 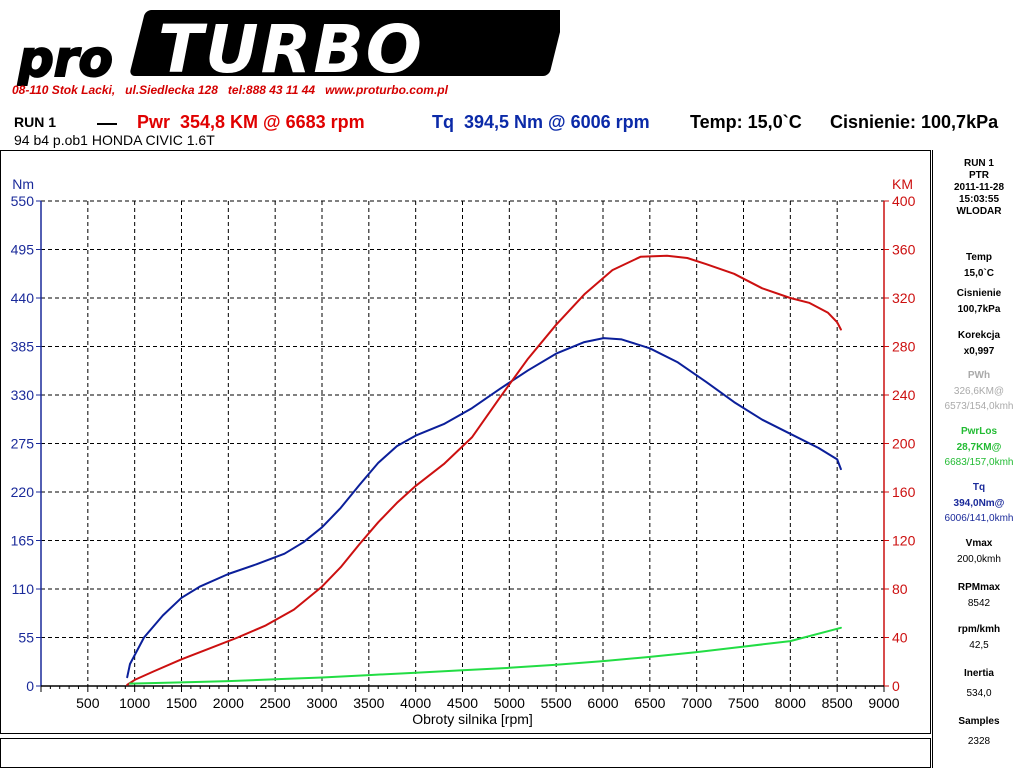 I want to click on proturbo-logo: pro TURBO, so click(x=288, y=48).